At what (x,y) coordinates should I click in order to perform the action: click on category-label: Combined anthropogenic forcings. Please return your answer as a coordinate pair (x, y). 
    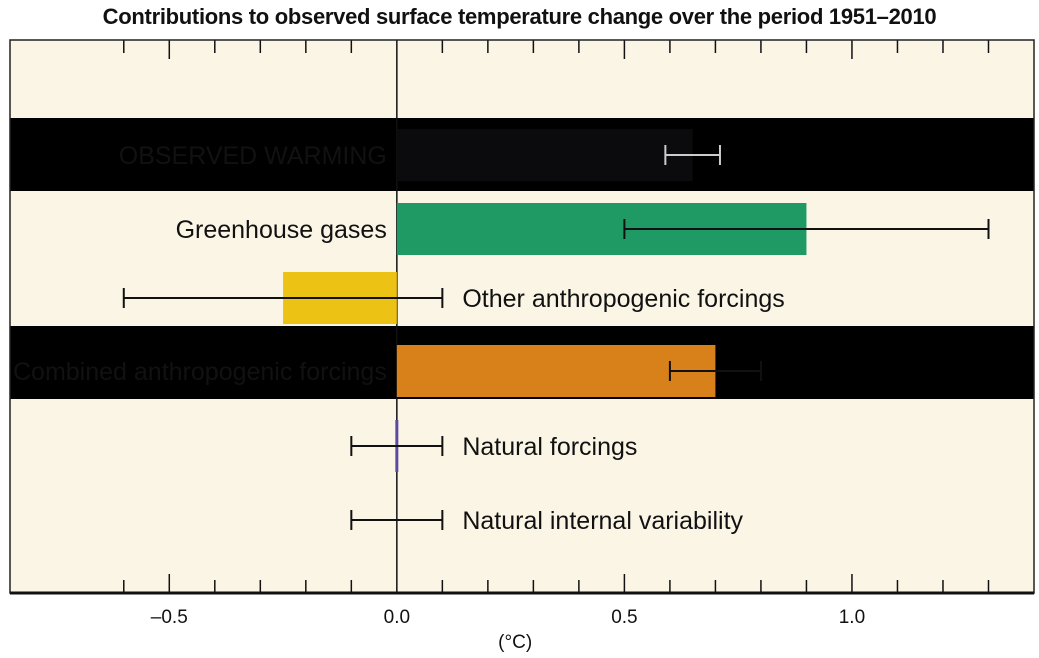
    Looking at the image, I should click on (200, 372).